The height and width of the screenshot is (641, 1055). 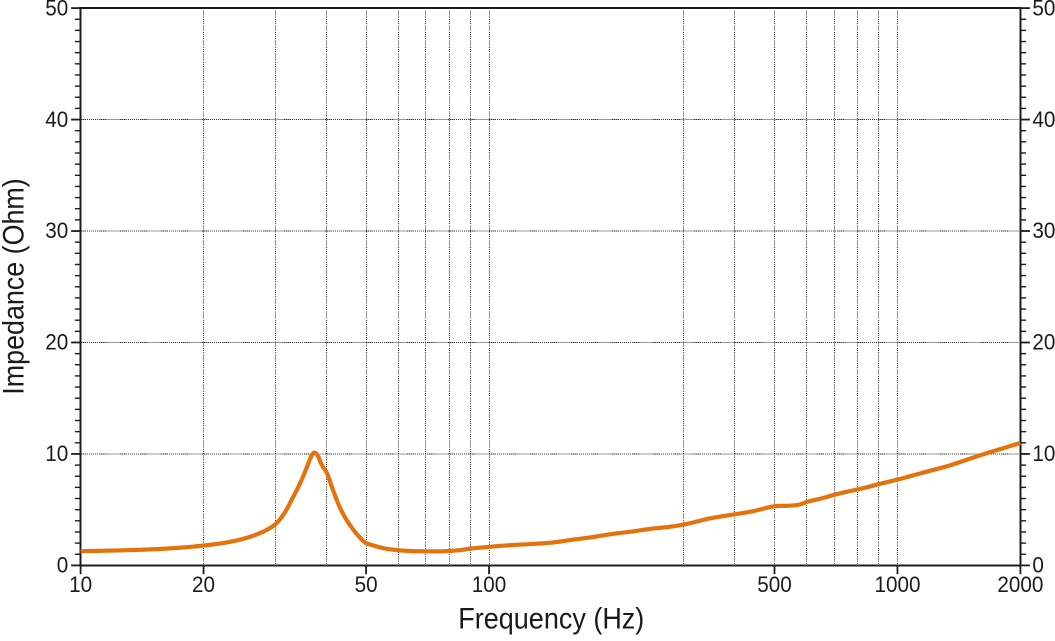 I want to click on svg-text: 2000, so click(x=1020, y=584).